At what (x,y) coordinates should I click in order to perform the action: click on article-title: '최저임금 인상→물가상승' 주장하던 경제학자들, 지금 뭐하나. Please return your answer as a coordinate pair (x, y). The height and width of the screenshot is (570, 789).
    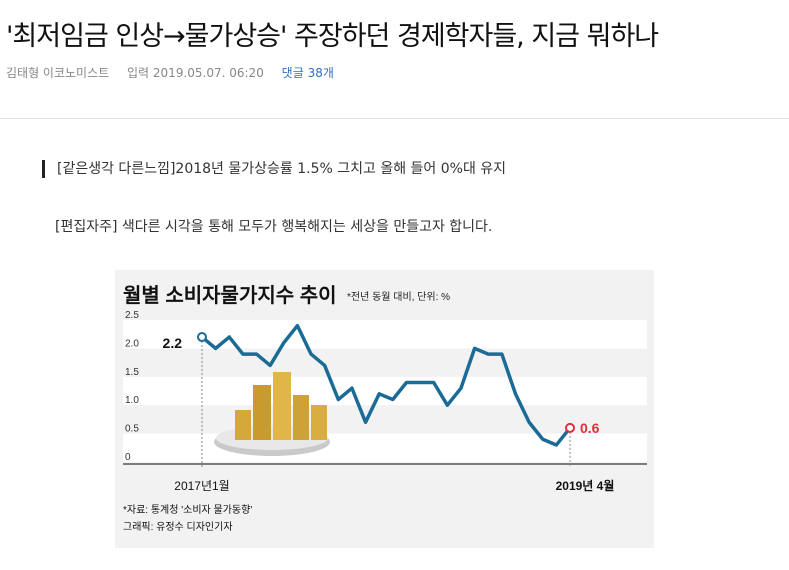
    Looking at the image, I should click on (332, 36).